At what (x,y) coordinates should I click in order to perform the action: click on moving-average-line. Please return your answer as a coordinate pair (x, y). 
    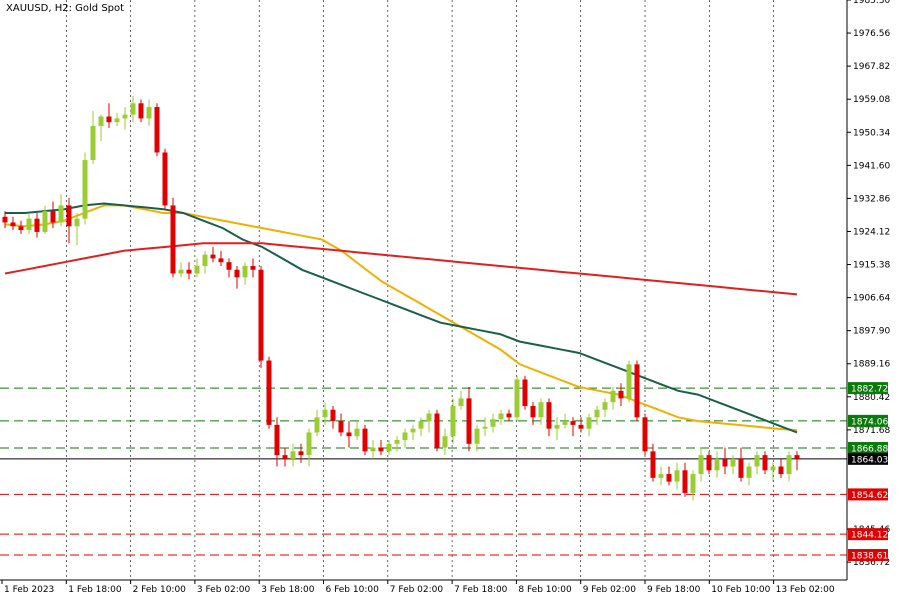
    Looking at the image, I should click on (401, 269).